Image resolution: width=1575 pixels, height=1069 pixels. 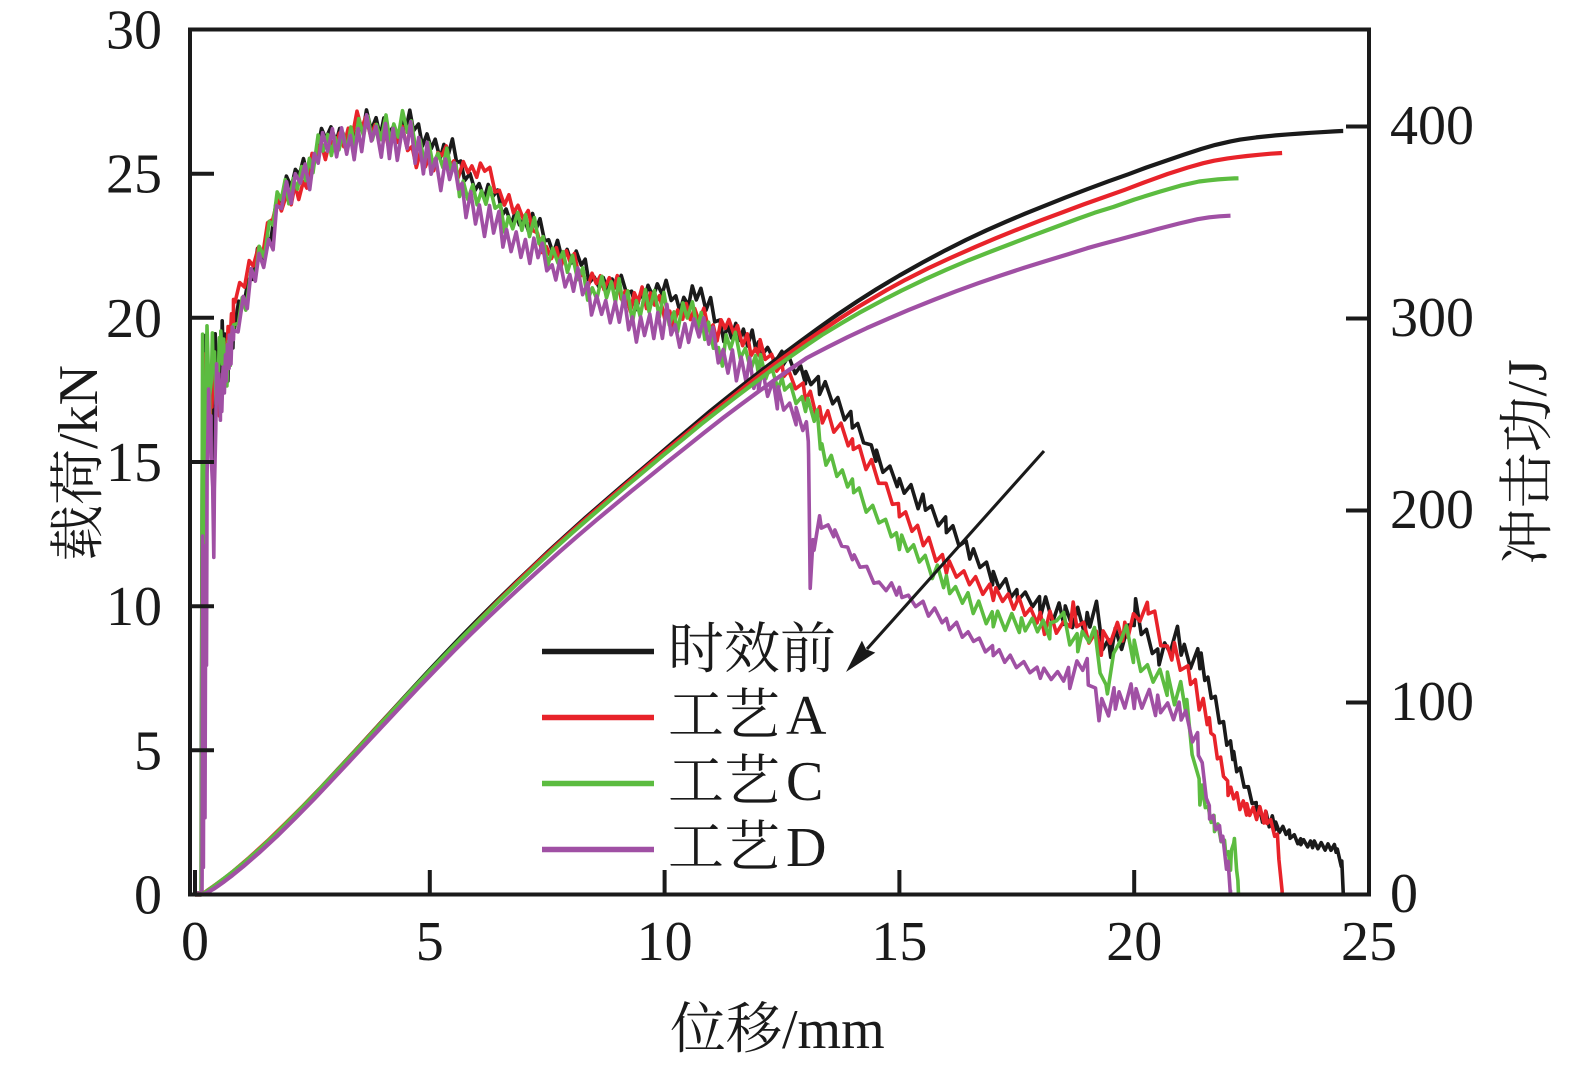 I want to click on svg-text: /J, so click(x=1528, y=377).